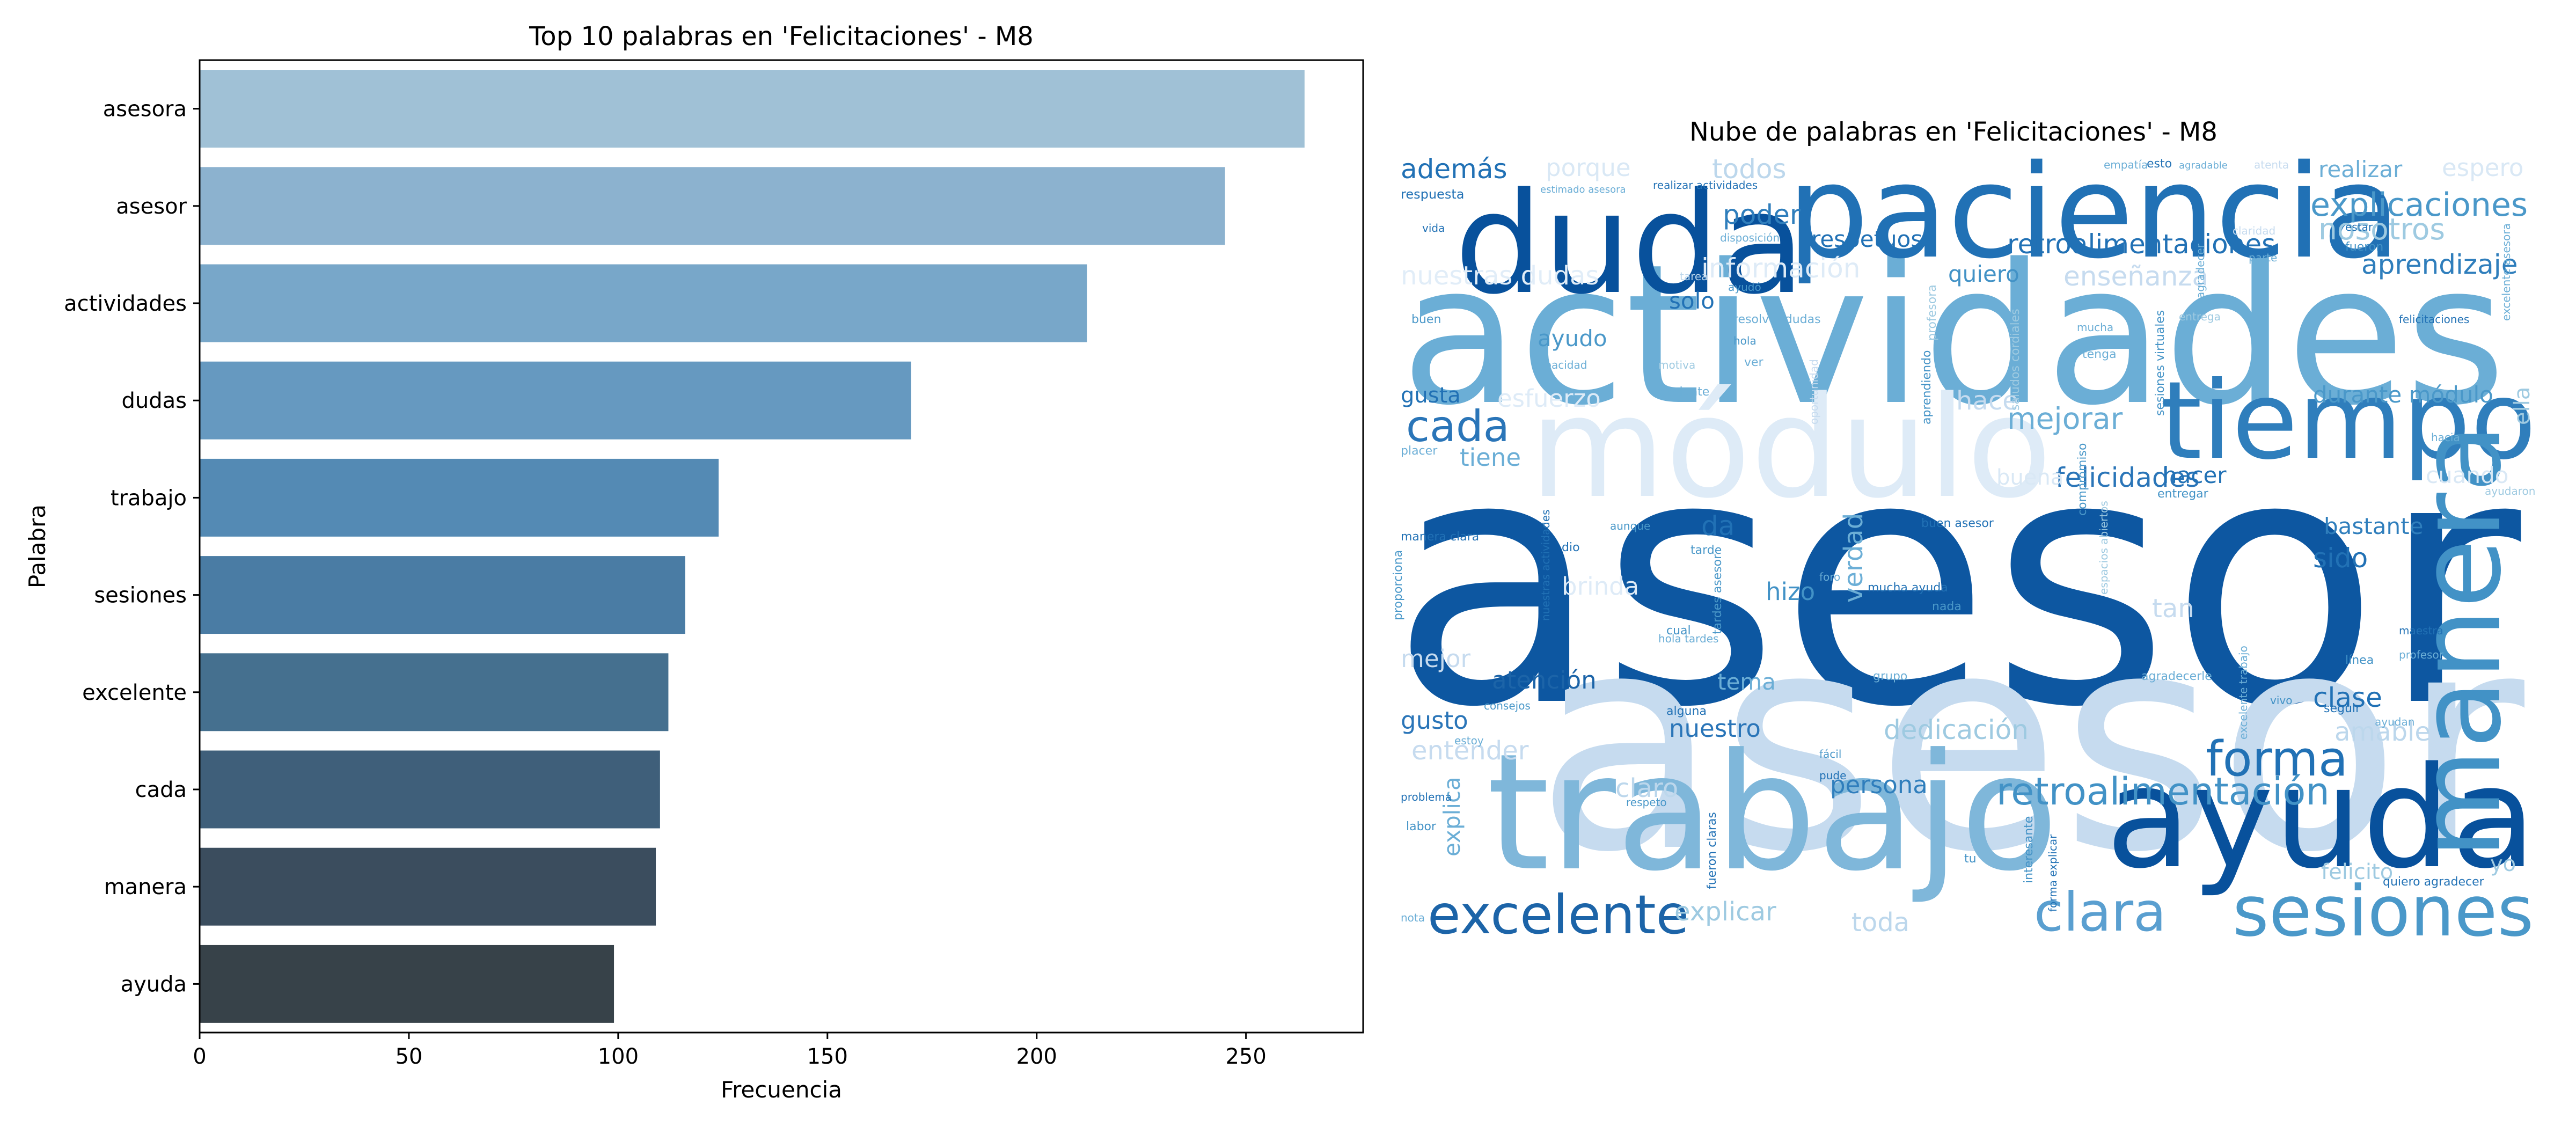  Describe the element at coordinates (2082, 479) in the screenshot. I see `cloud-word: compromiso` at that location.